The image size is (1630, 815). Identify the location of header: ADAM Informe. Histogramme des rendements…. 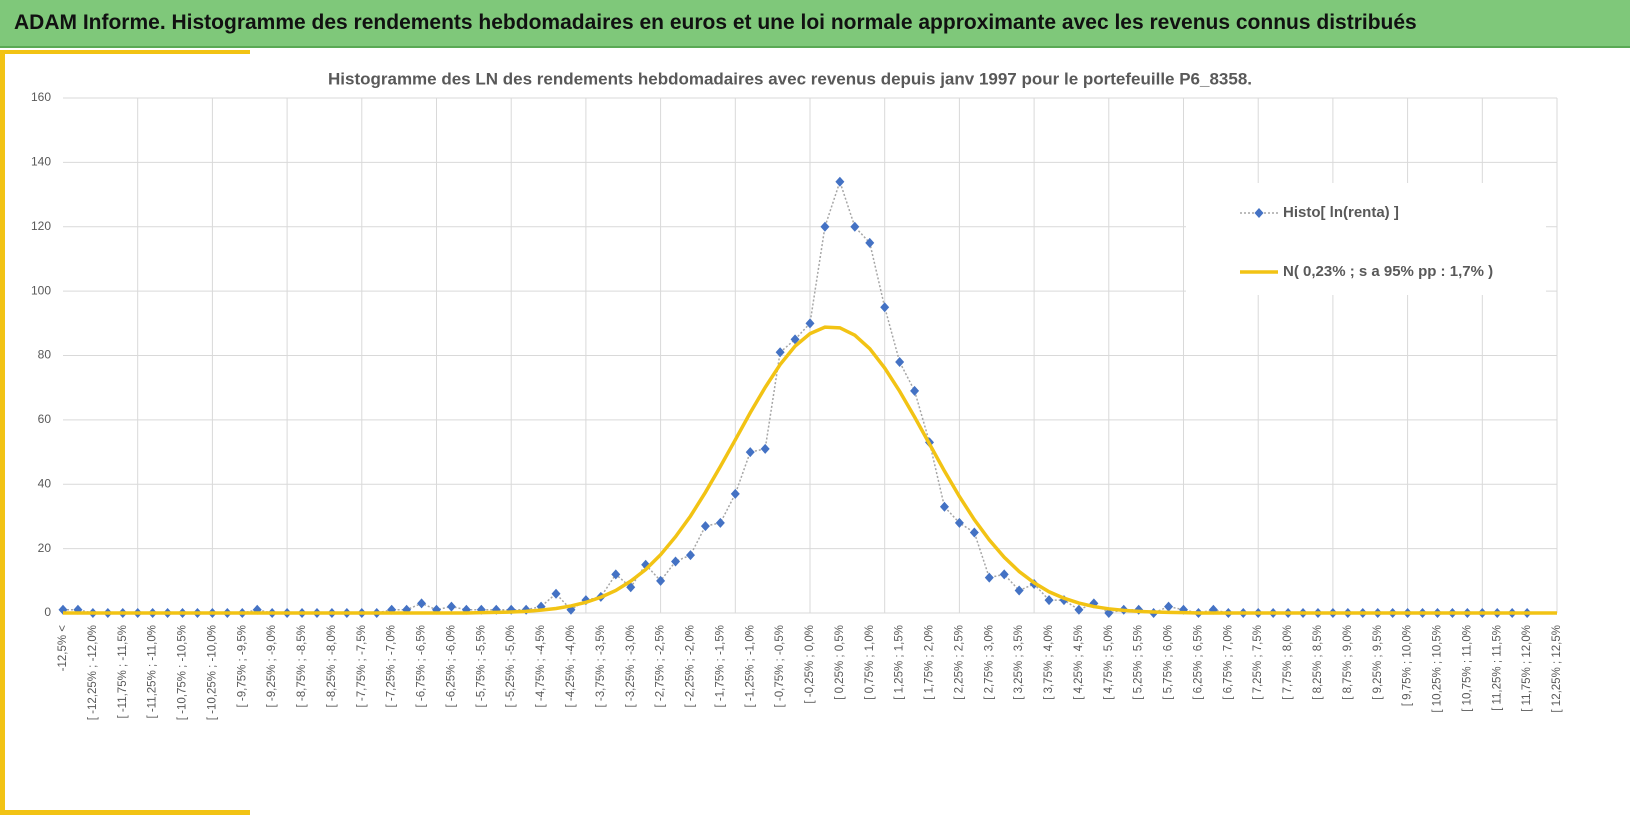
(815, 24).